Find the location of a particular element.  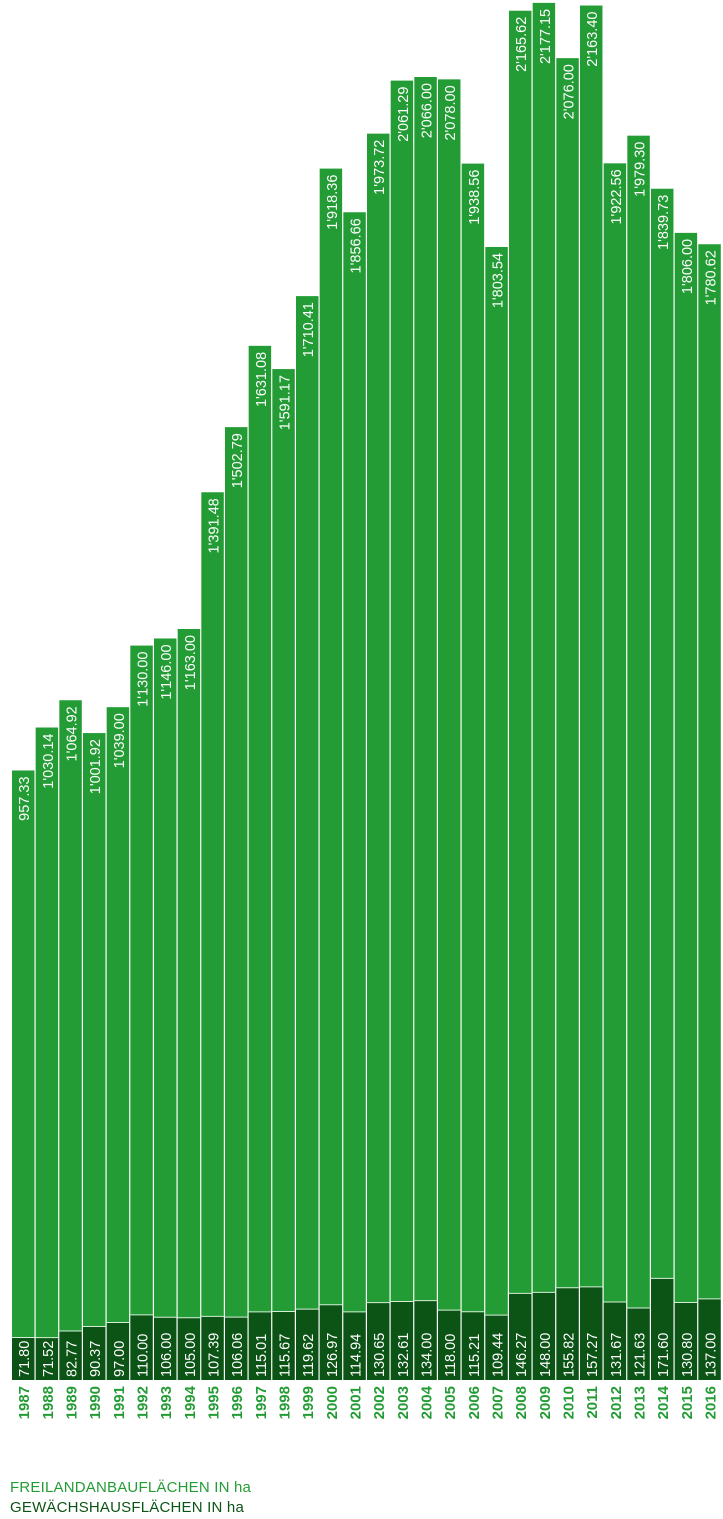

bar-open-field-2000 is located at coordinates (331, 736).